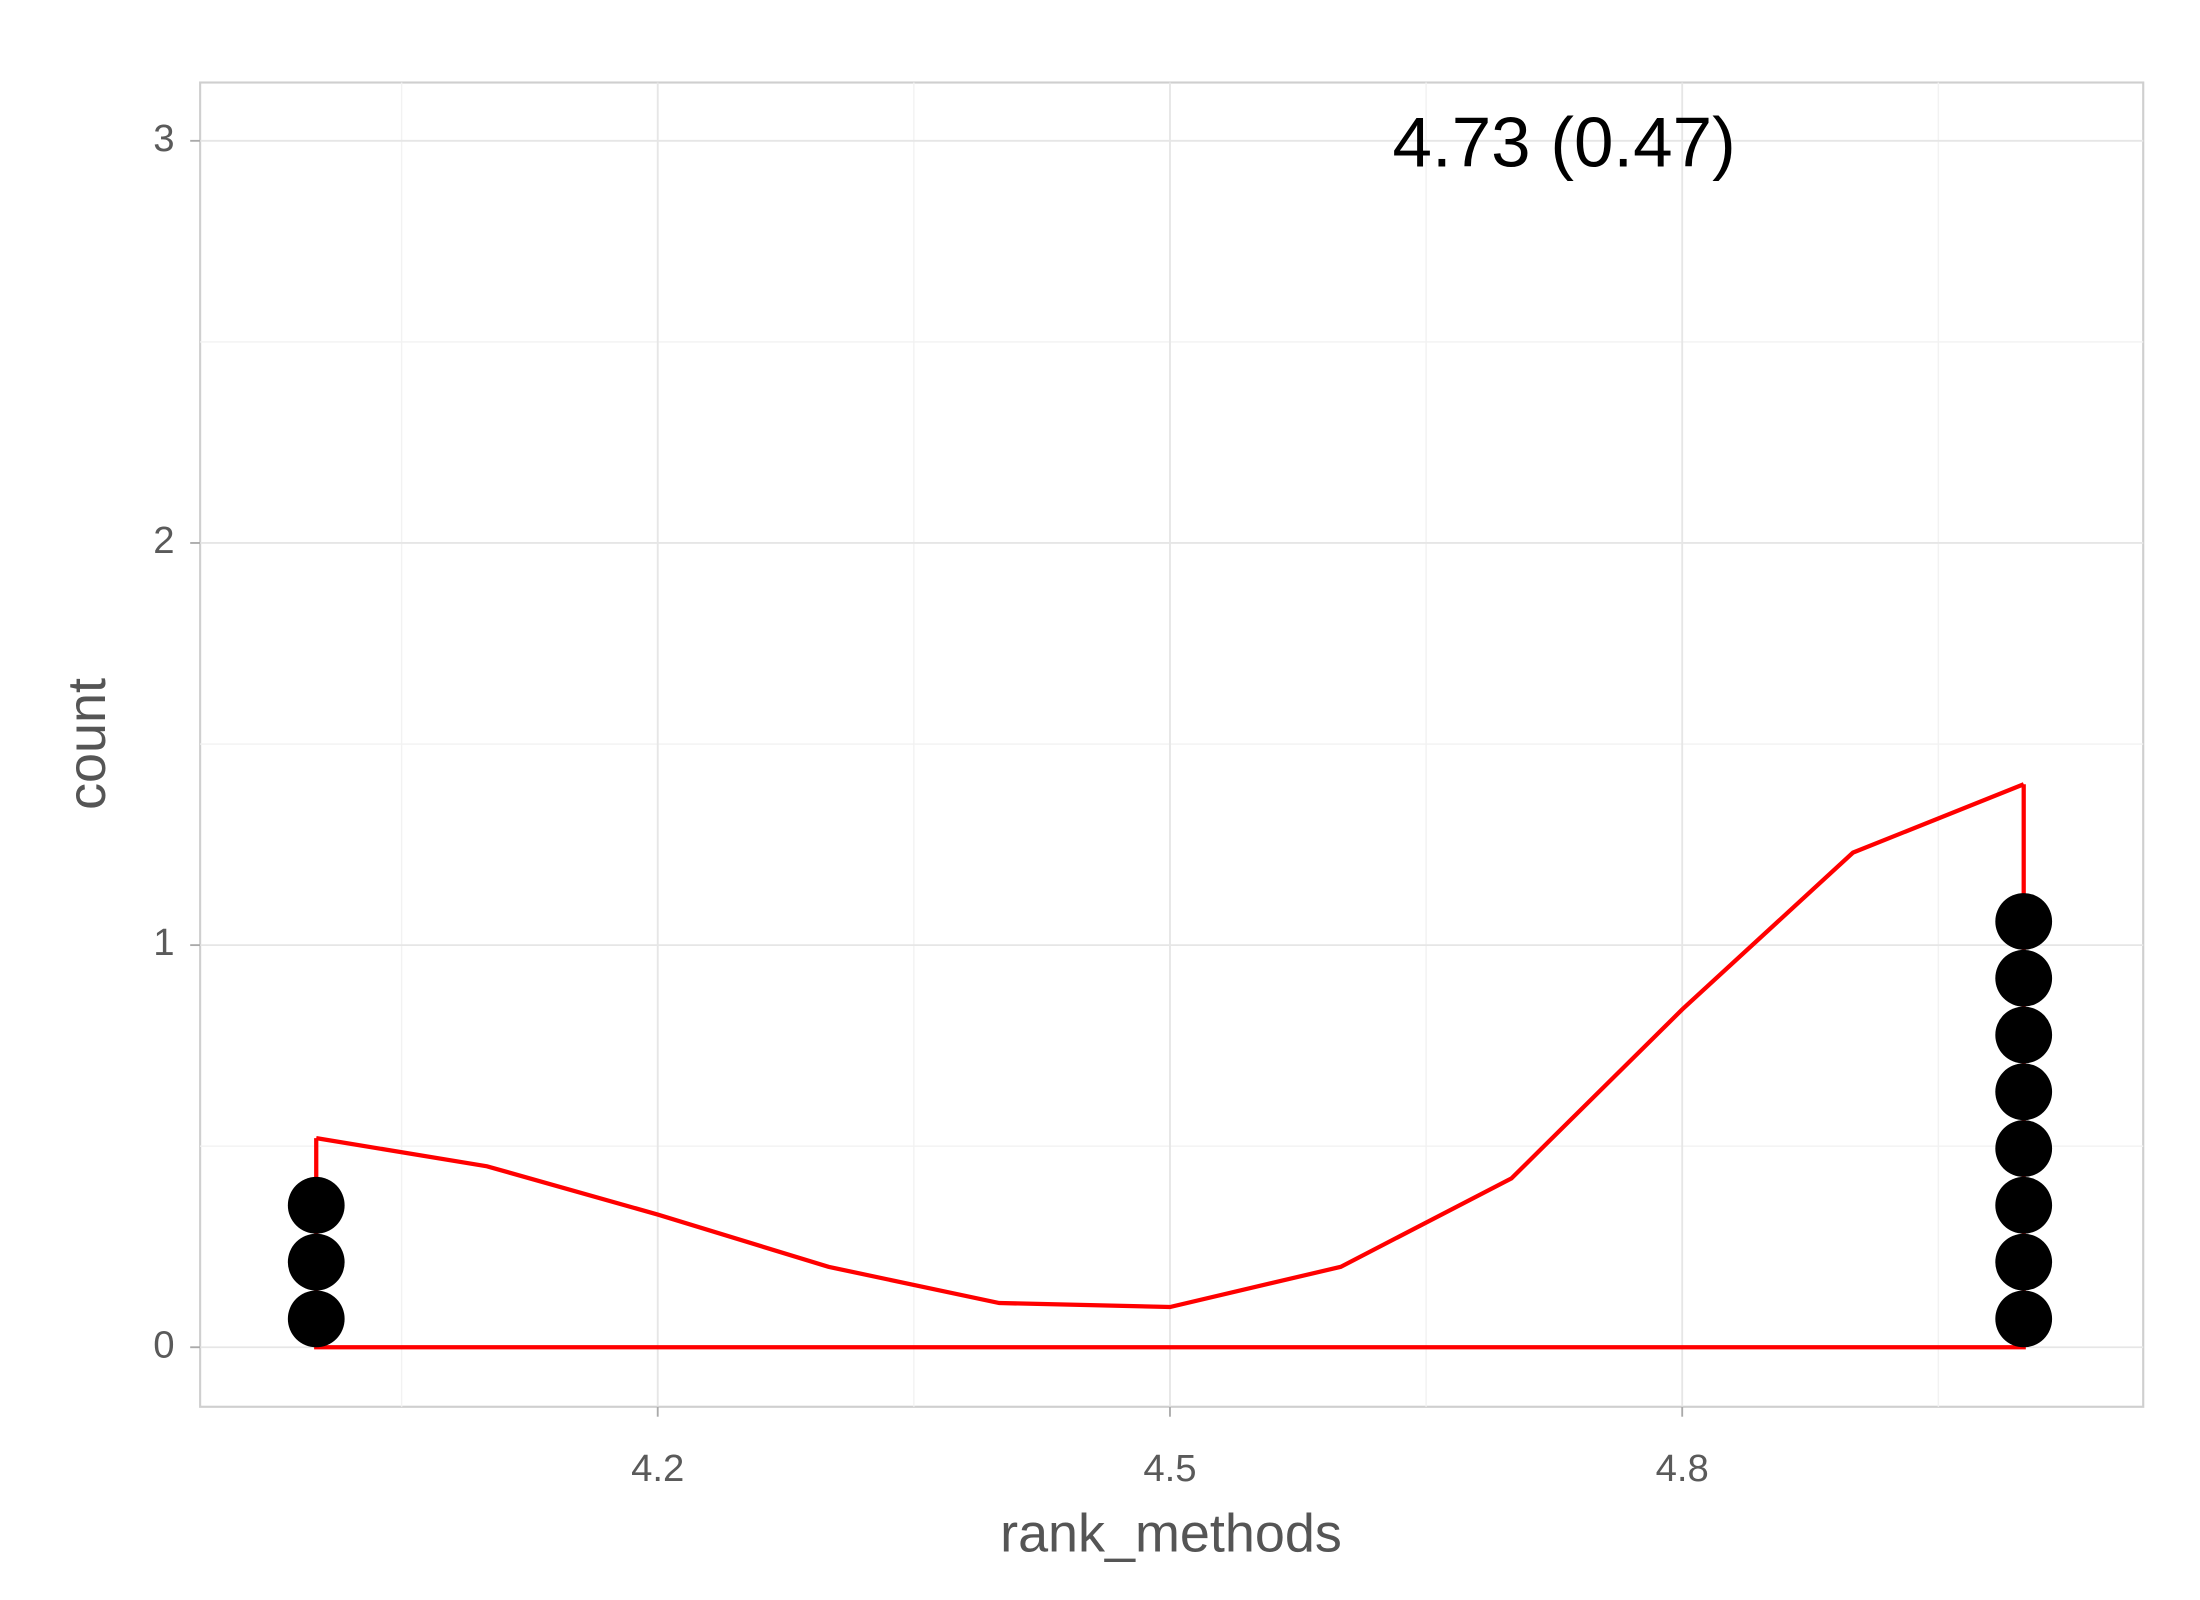 Image resolution: width=2200 pixels, height=1600 pixels. Describe the element at coordinates (87, 744) in the screenshot. I see `y-axis-title: count` at that location.